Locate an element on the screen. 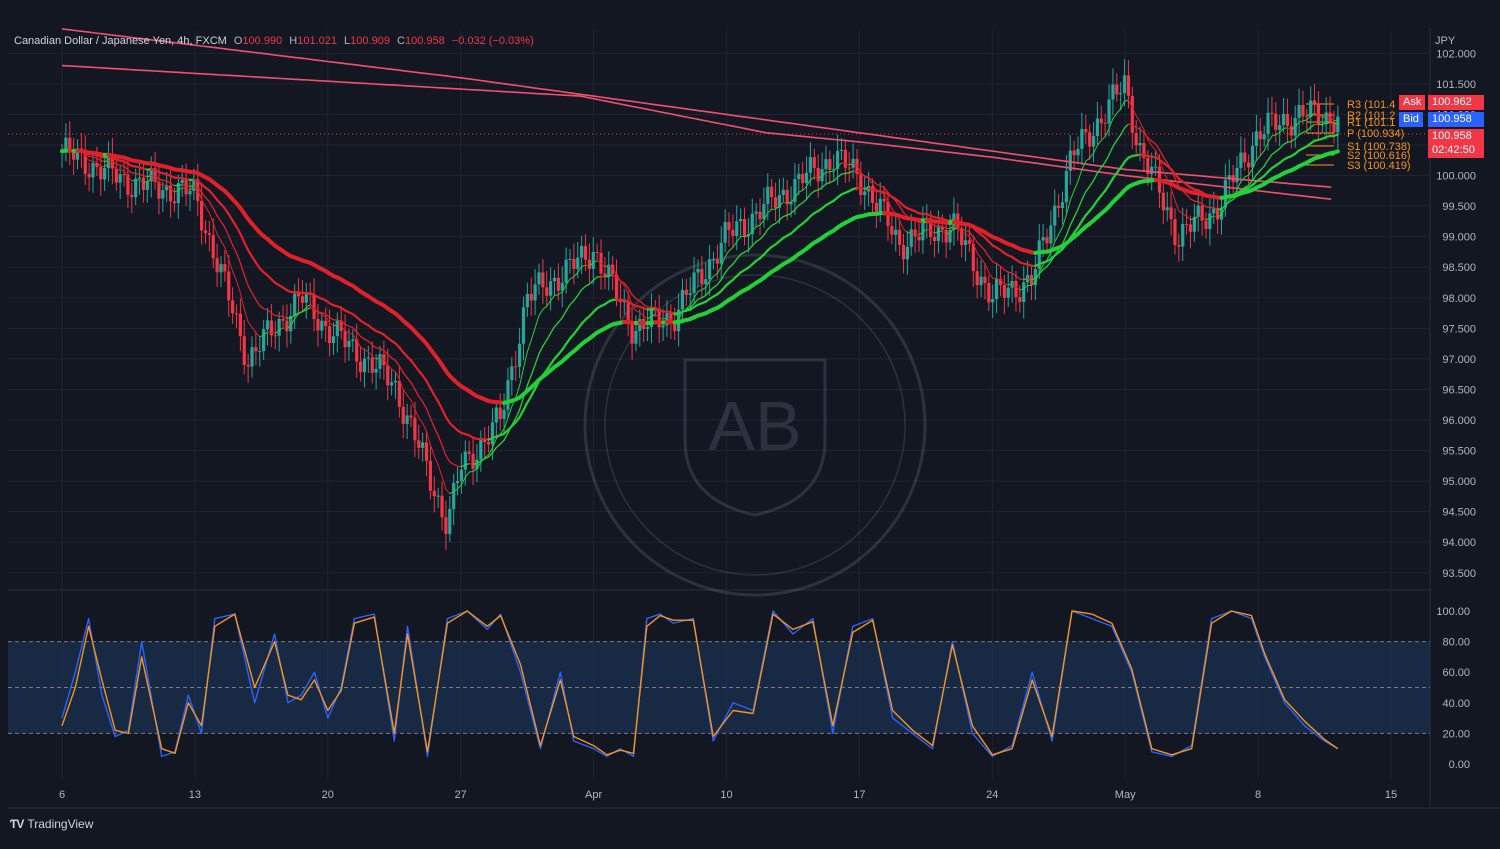 This screenshot has width=1500, height=849. price-tick-label: 94.500 is located at coordinates (1459, 513).